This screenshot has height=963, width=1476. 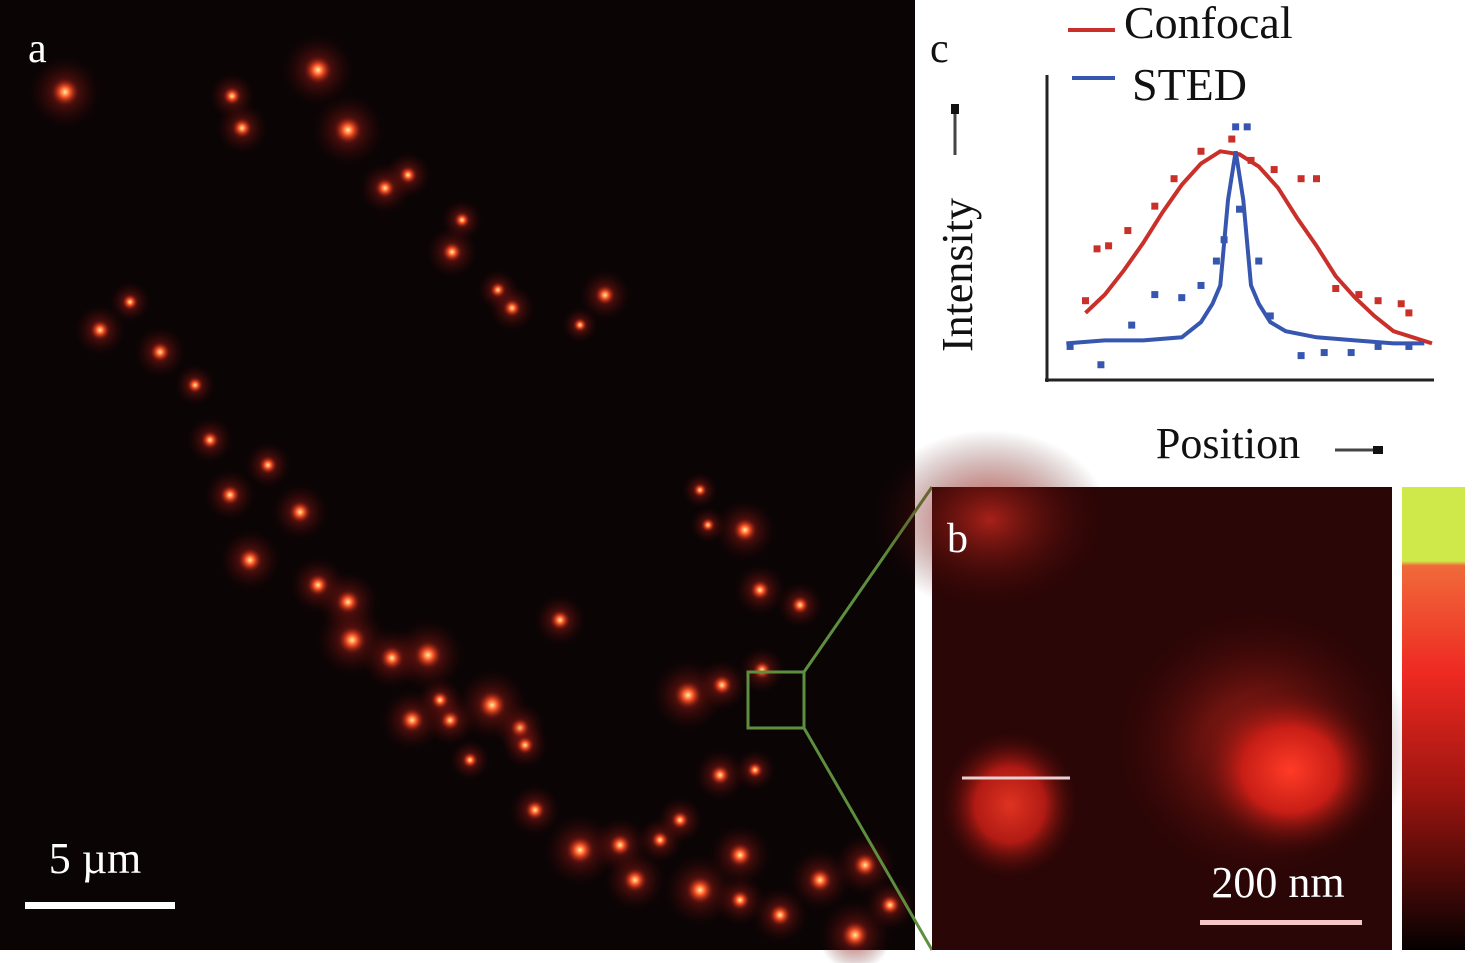 What do you see at coordinates (1433, 718) in the screenshot?
I see `colorbar` at bounding box center [1433, 718].